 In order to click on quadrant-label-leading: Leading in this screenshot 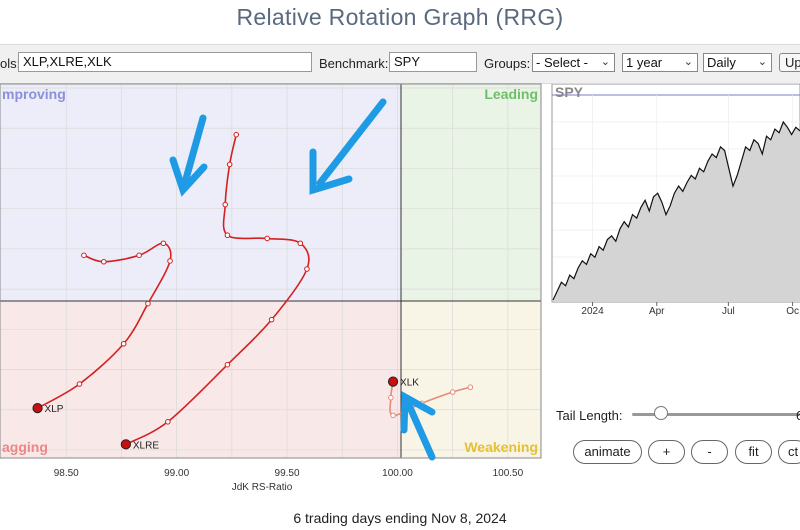, I will do `click(511, 94)`.